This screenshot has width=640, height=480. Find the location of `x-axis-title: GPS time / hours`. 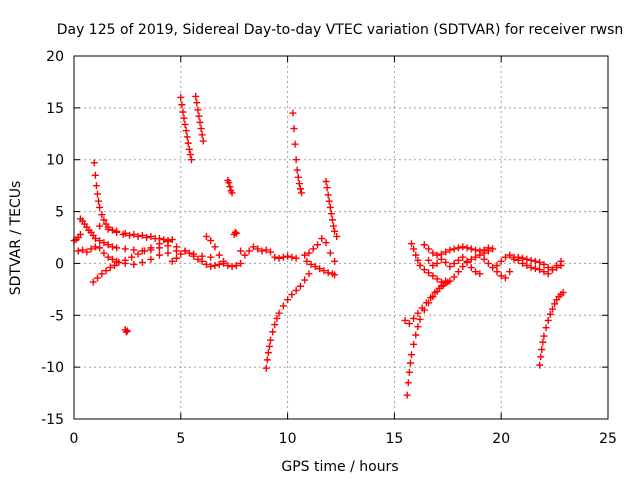

x-axis-title: GPS time / hours is located at coordinates (339, 467).